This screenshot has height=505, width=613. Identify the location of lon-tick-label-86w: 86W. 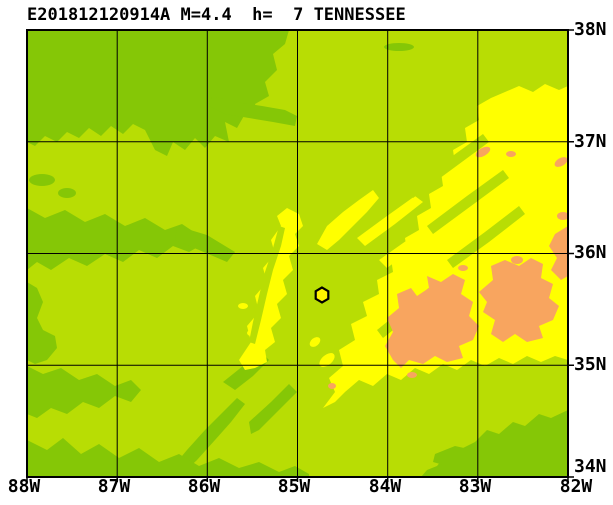
(204, 486).